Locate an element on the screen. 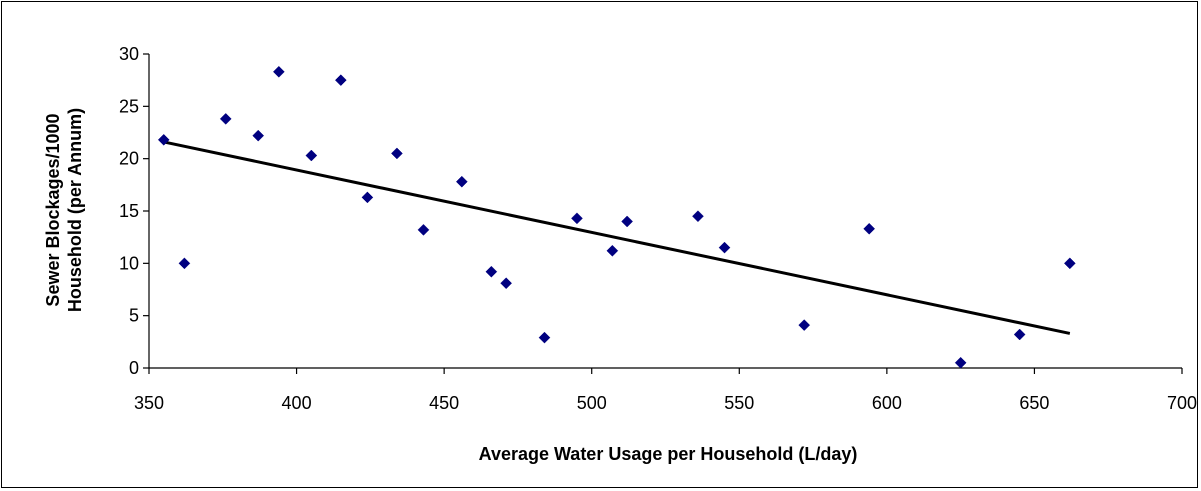 This screenshot has height=491, width=1201. y-tick-label: 30 is located at coordinates (129, 54).